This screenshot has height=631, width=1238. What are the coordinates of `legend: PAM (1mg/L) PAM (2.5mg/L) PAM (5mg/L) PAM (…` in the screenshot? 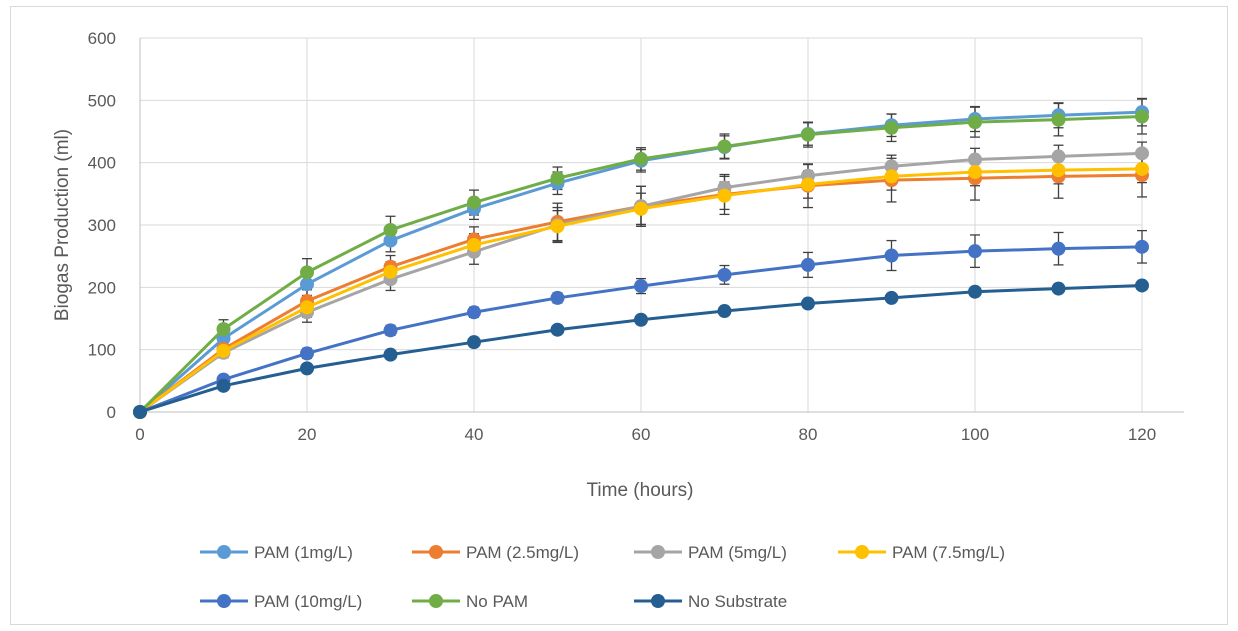 It's located at (602, 577).